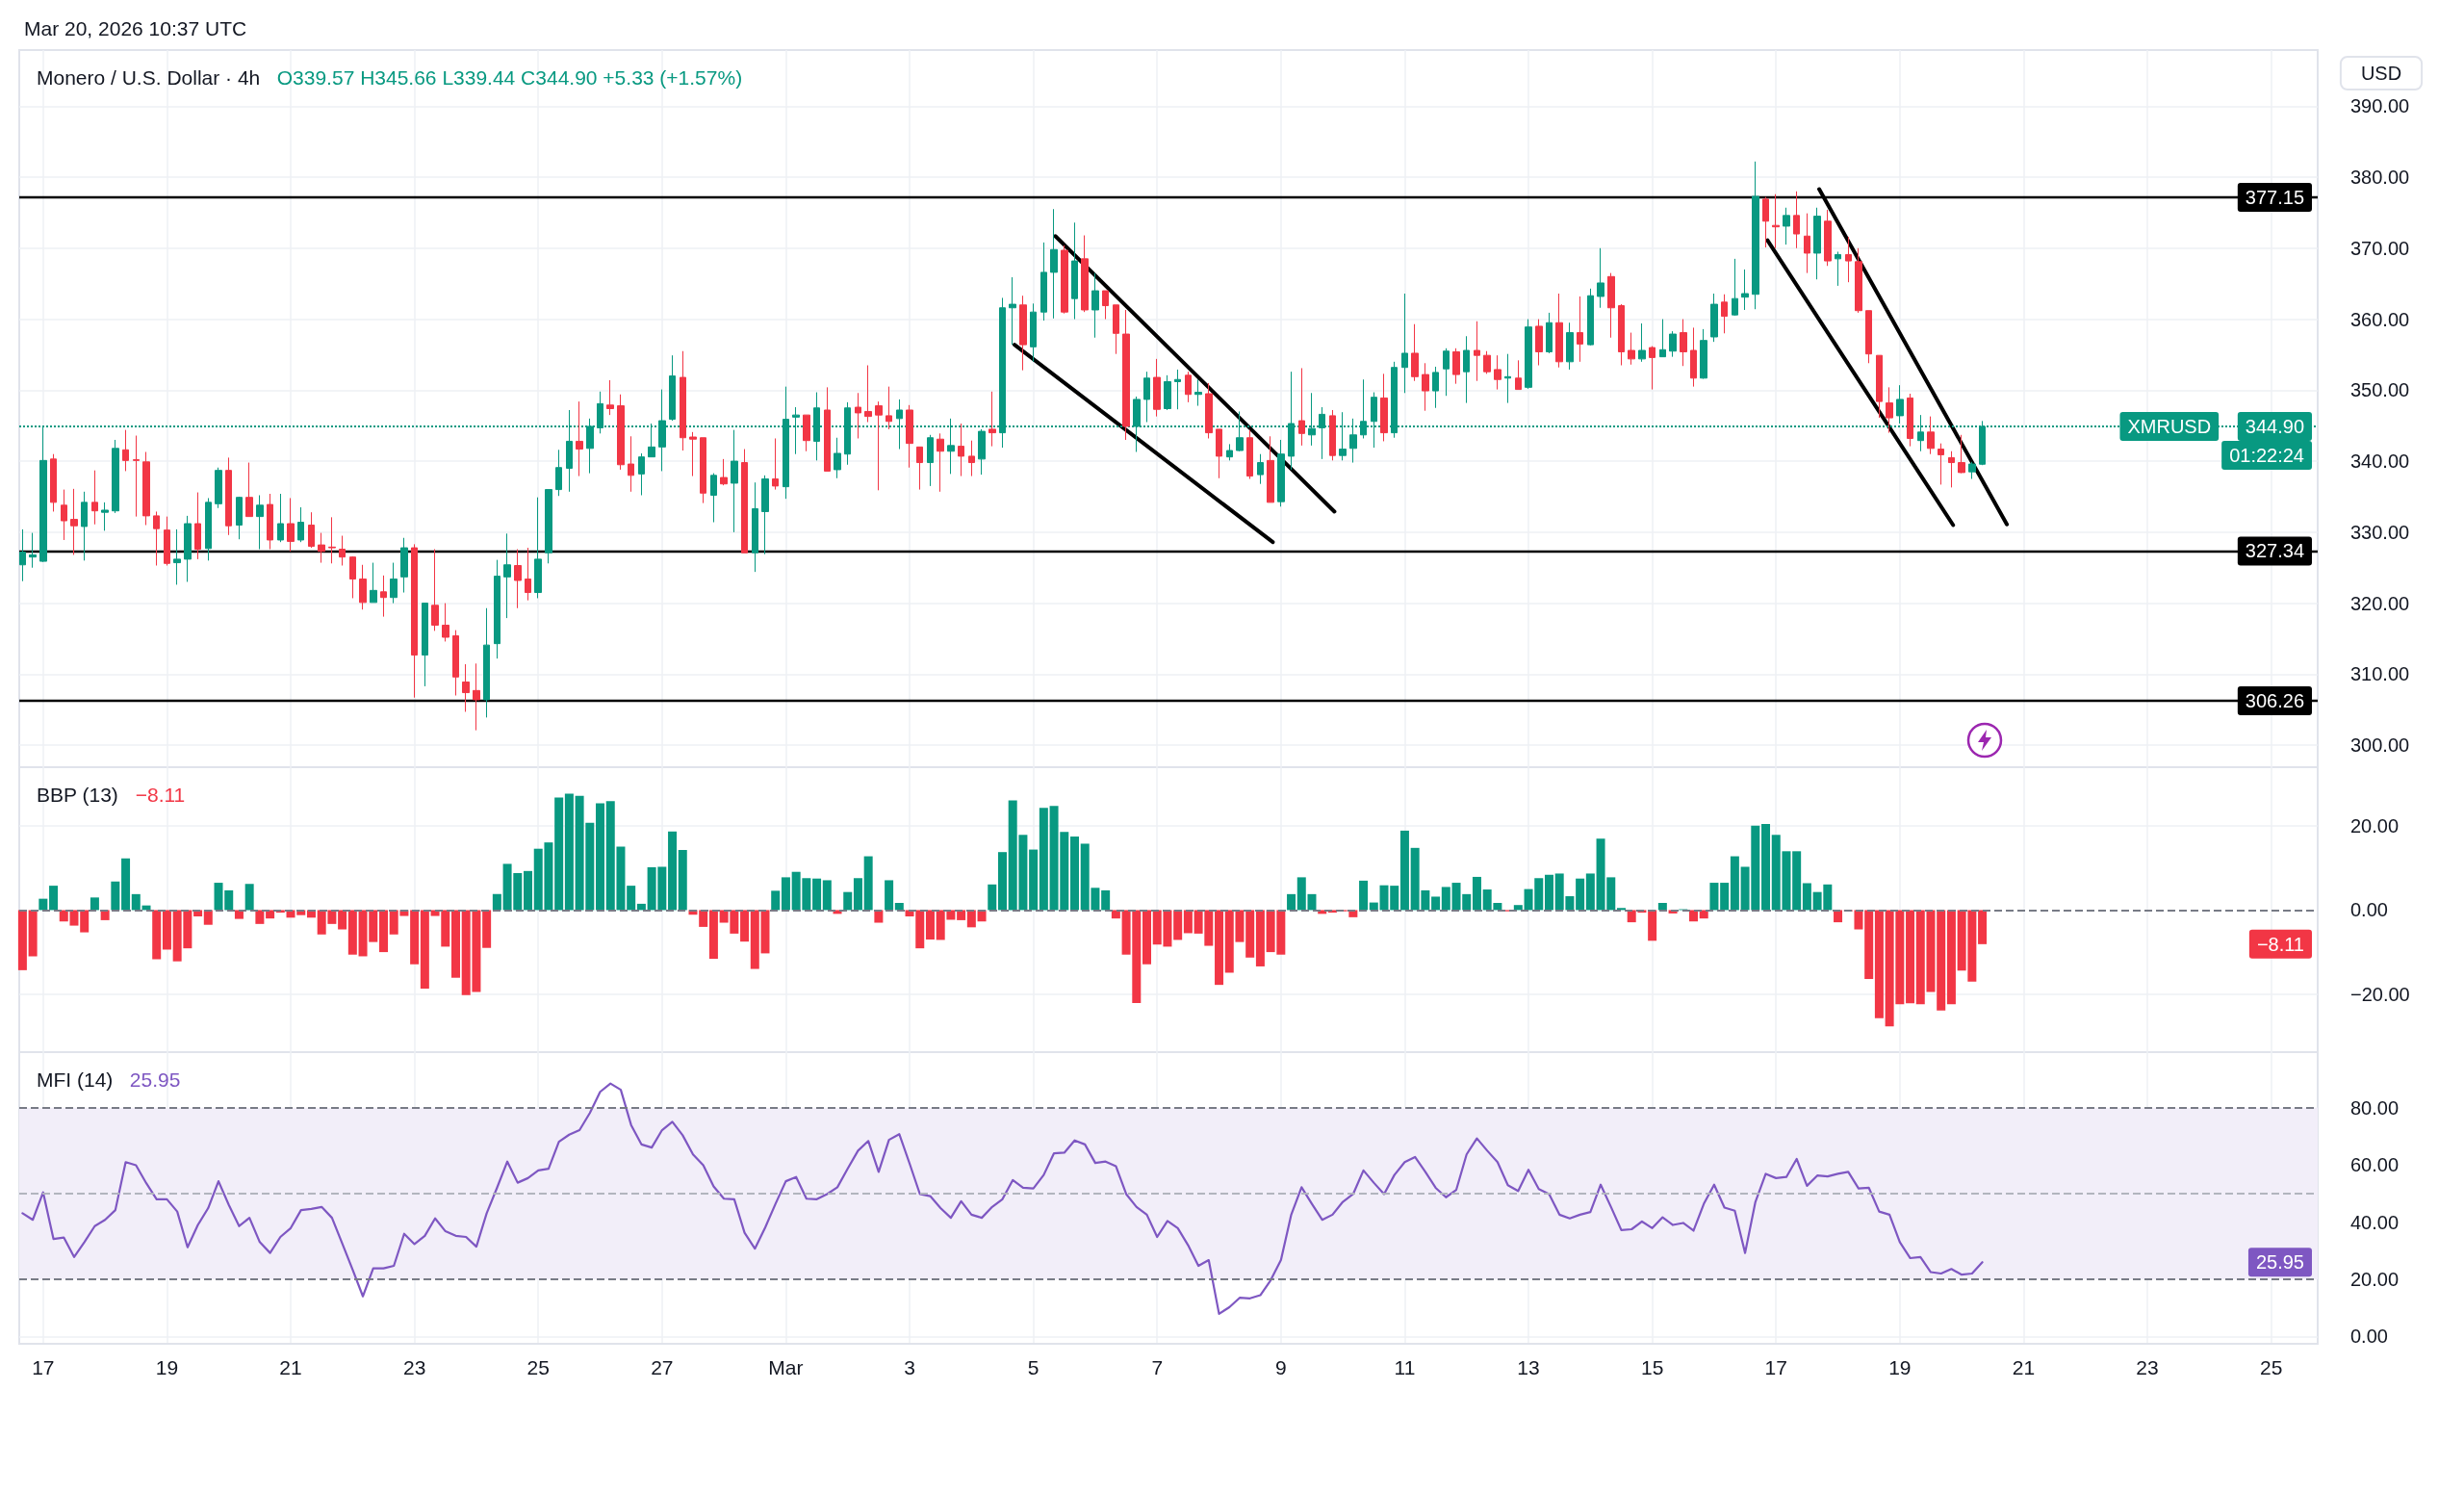 The height and width of the screenshot is (1493, 2464). Describe the element at coordinates (2381, 73) in the screenshot. I see `y-axis-title: USD` at that location.